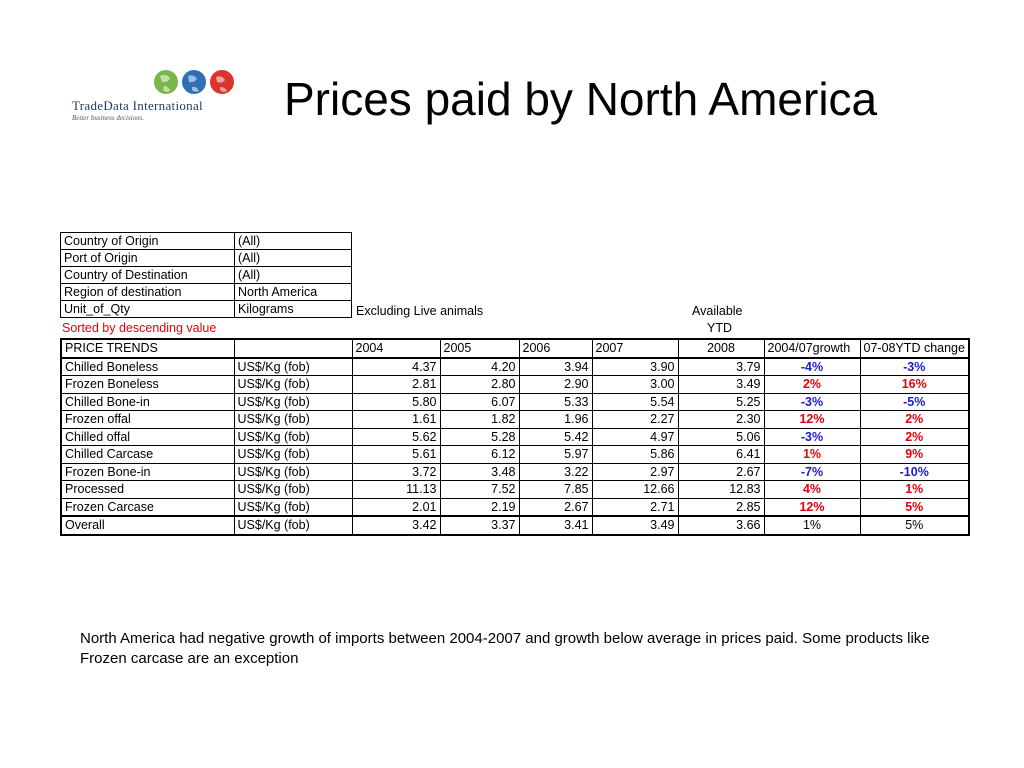 The image size is (1024, 768). Describe the element at coordinates (293, 309) in the screenshot. I see `filter-value: Kilograms` at that location.